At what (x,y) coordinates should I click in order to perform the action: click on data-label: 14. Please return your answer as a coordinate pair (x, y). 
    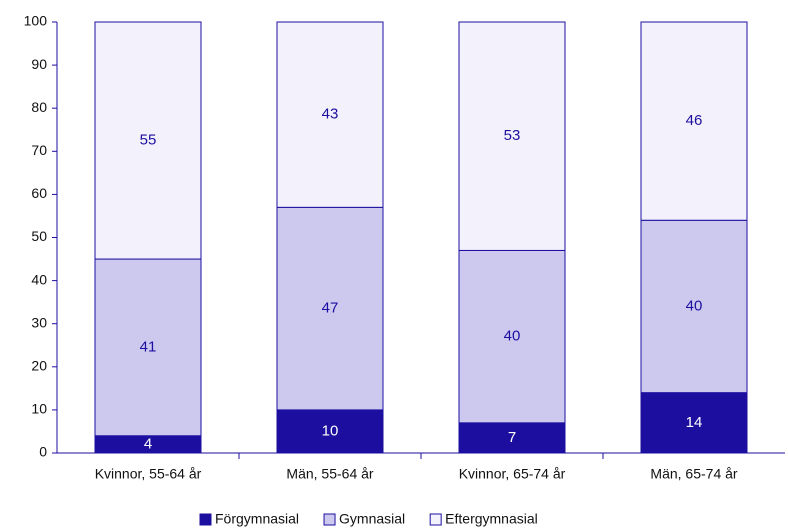
    Looking at the image, I should click on (694, 422).